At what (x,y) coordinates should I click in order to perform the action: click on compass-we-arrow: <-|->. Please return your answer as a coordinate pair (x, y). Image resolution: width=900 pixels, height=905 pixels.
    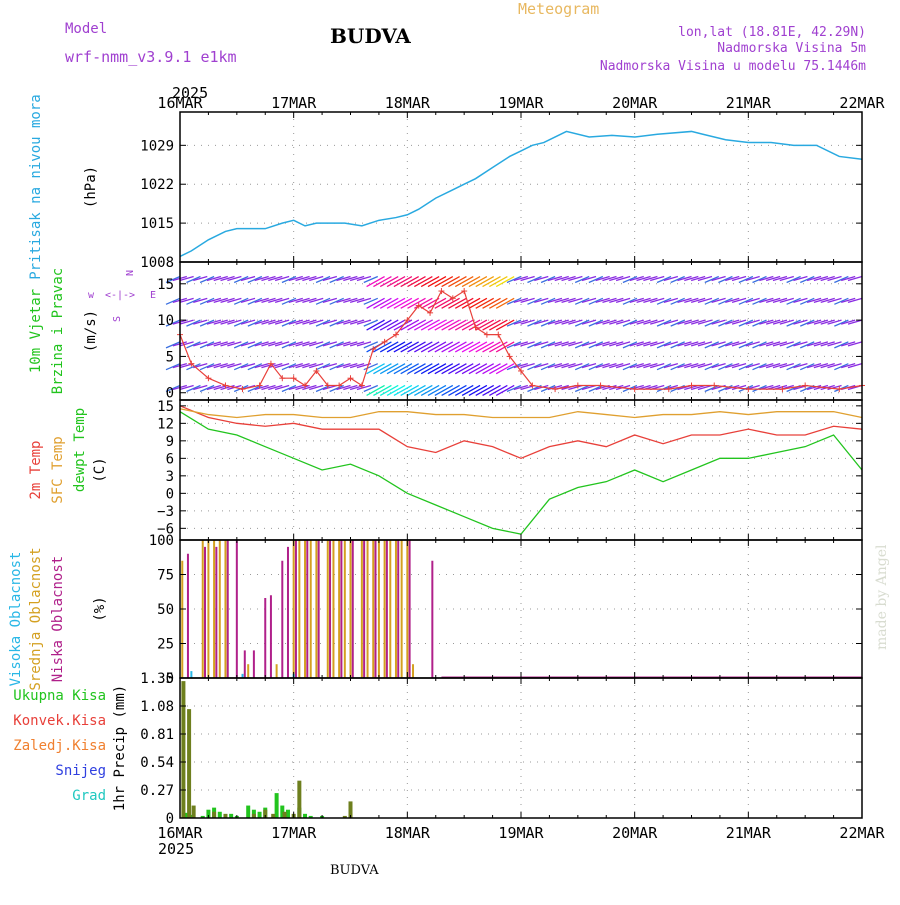
    Looking at the image, I should click on (120, 295).